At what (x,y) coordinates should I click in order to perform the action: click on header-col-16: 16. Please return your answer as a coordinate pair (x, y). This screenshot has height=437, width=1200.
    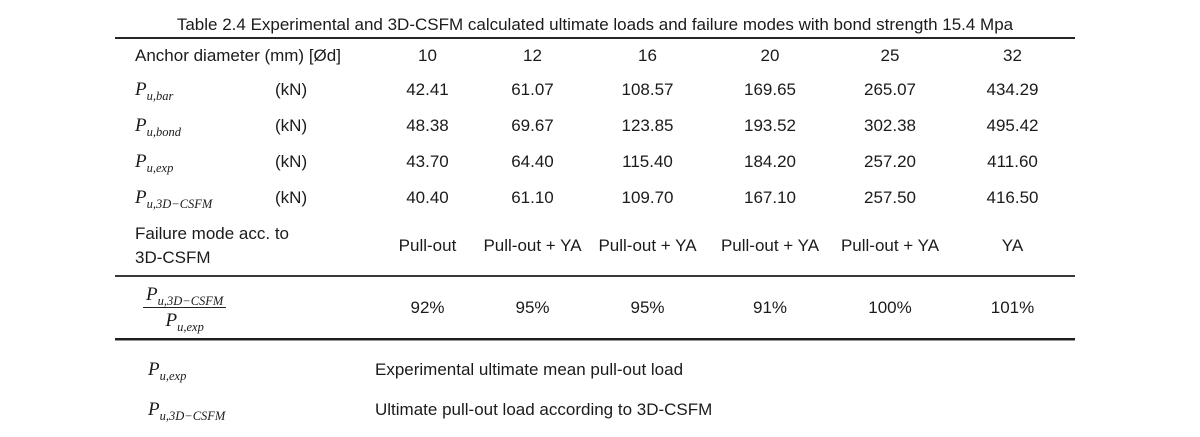
    Looking at the image, I should click on (647, 55).